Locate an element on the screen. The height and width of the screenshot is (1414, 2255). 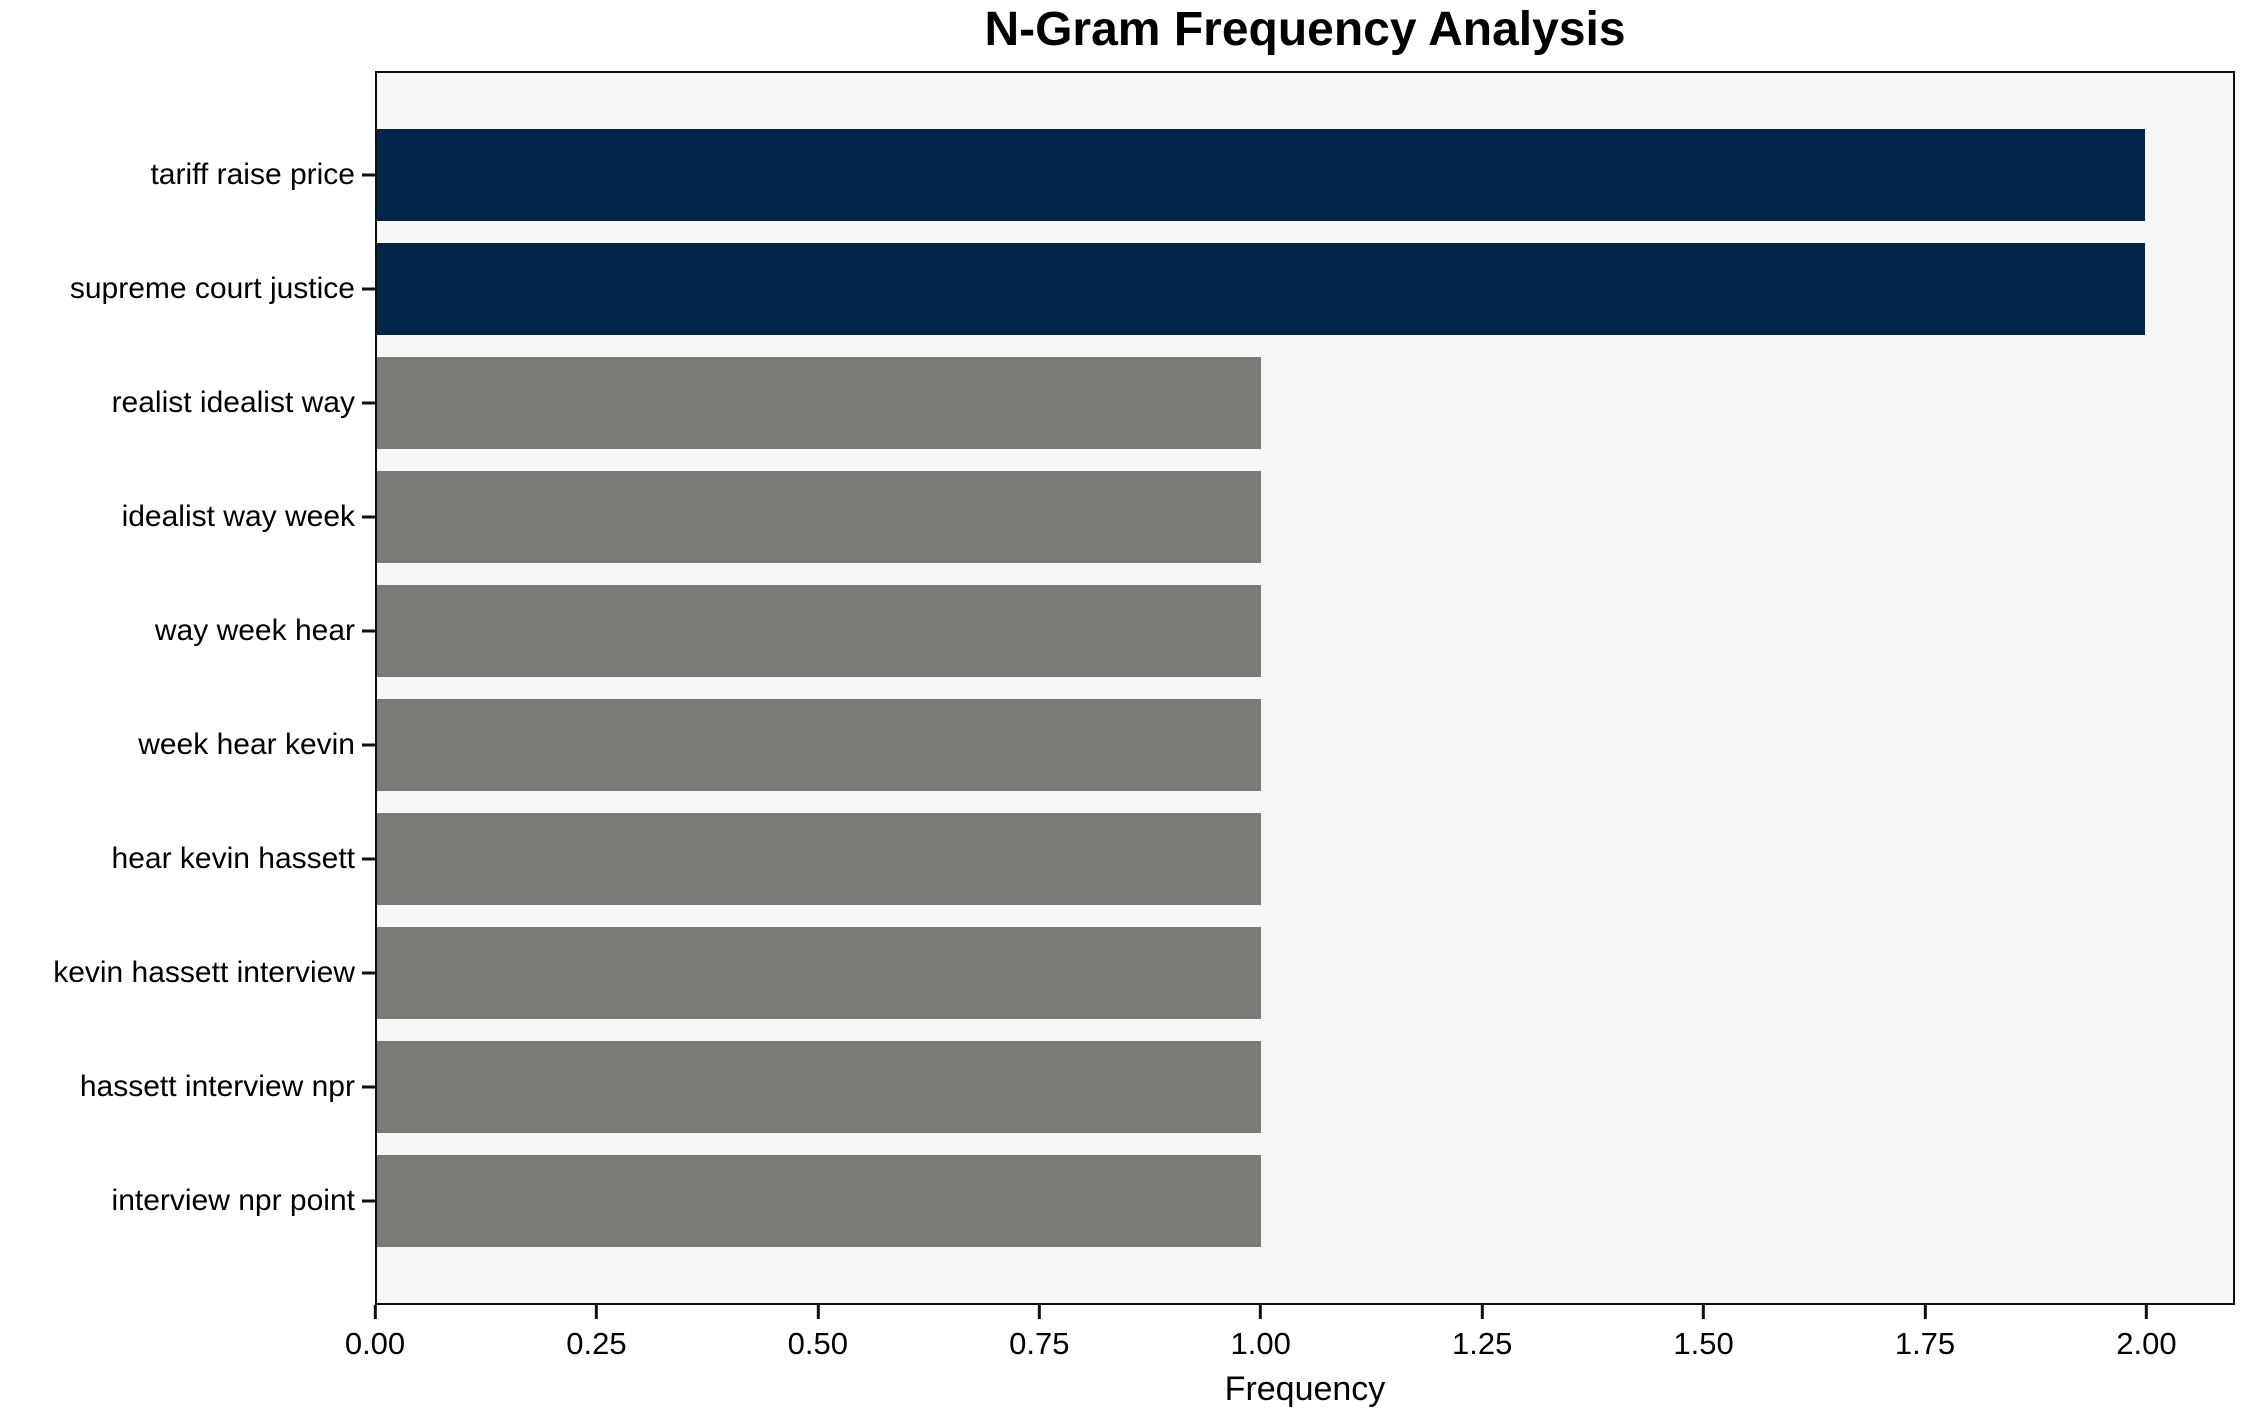
x-tick: 0.25 is located at coordinates (596, 1333).